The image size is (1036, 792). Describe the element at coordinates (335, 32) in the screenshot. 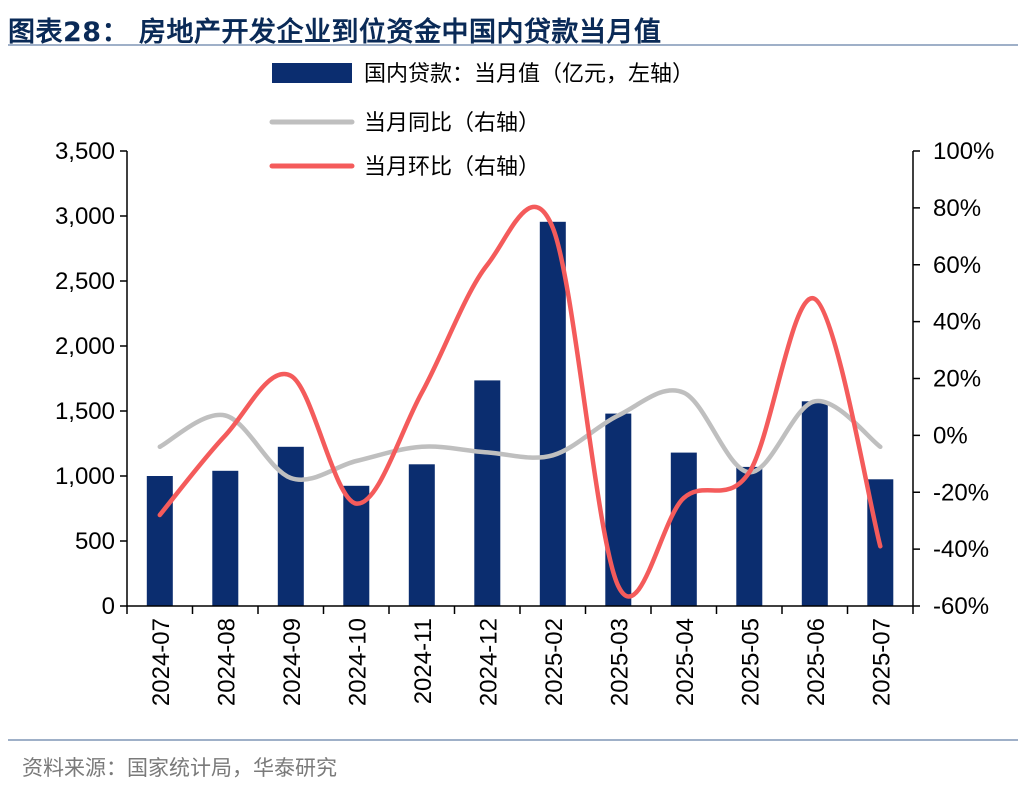

I see `page-title: 图表28： 房地产开发企业到位资金中国内贷款当月值` at that location.